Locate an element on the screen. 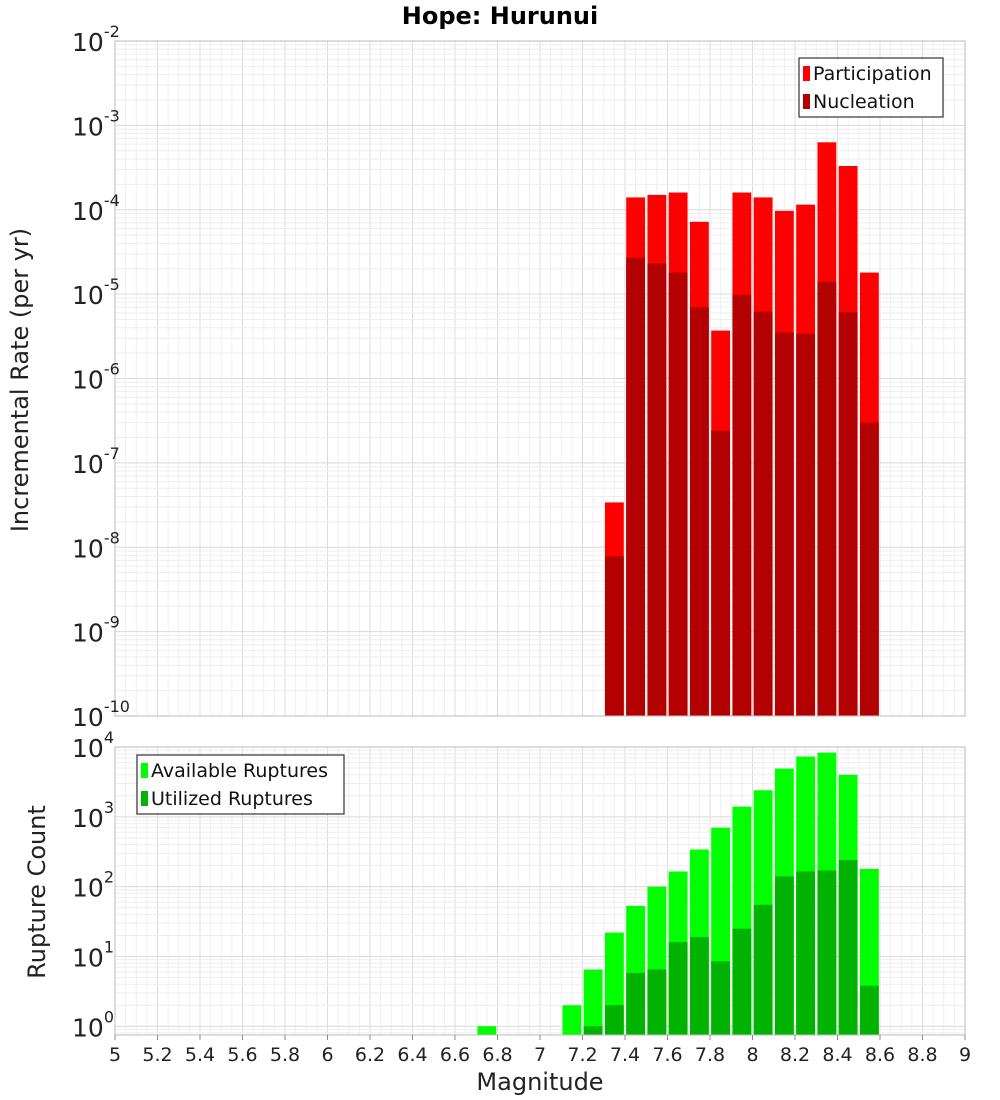  x-axis-label: Magnitude is located at coordinates (539, 1082).